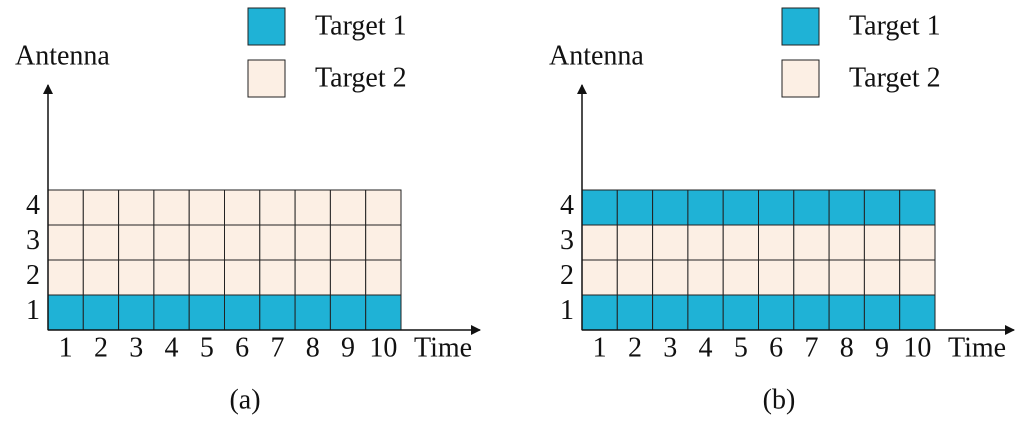 The height and width of the screenshot is (423, 1024). I want to click on antenna-label: 3, so click(567, 240).